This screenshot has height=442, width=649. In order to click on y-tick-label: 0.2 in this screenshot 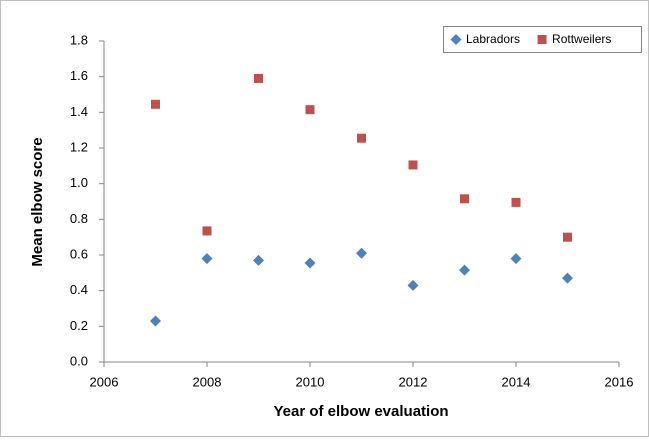, I will do `click(79, 325)`.